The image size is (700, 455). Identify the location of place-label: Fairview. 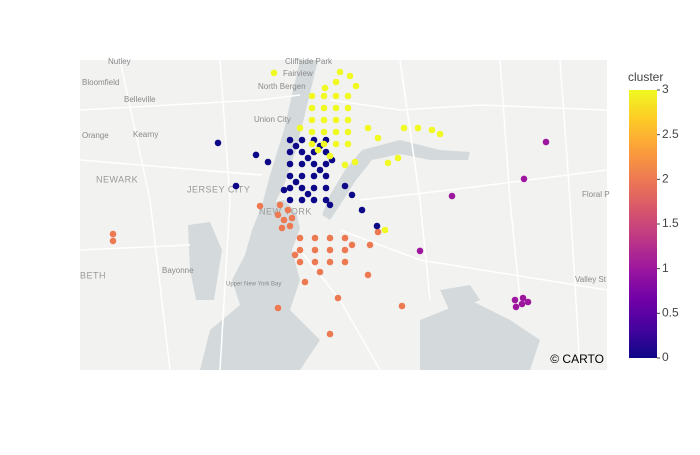
(298, 73).